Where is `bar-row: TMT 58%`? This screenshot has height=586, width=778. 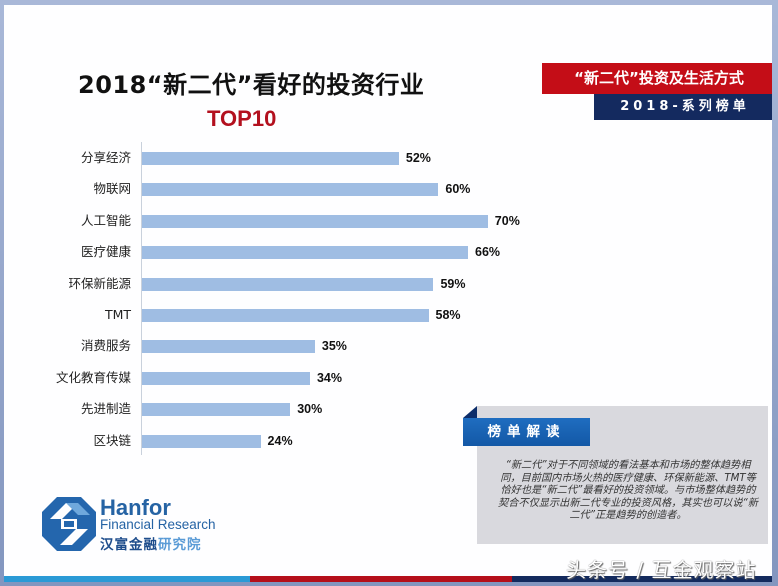 bar-row: TMT 58% is located at coordinates (388, 315).